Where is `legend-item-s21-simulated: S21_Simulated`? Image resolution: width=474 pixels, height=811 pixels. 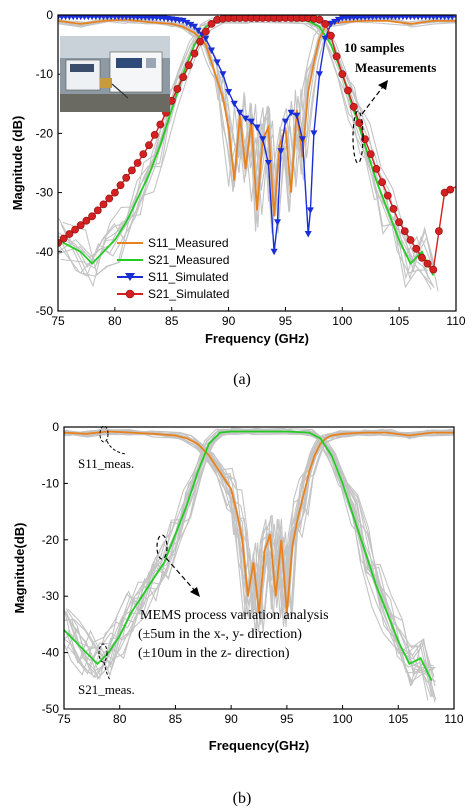
legend-item-s21-simulated: S21_Simulated is located at coordinates (173, 294).